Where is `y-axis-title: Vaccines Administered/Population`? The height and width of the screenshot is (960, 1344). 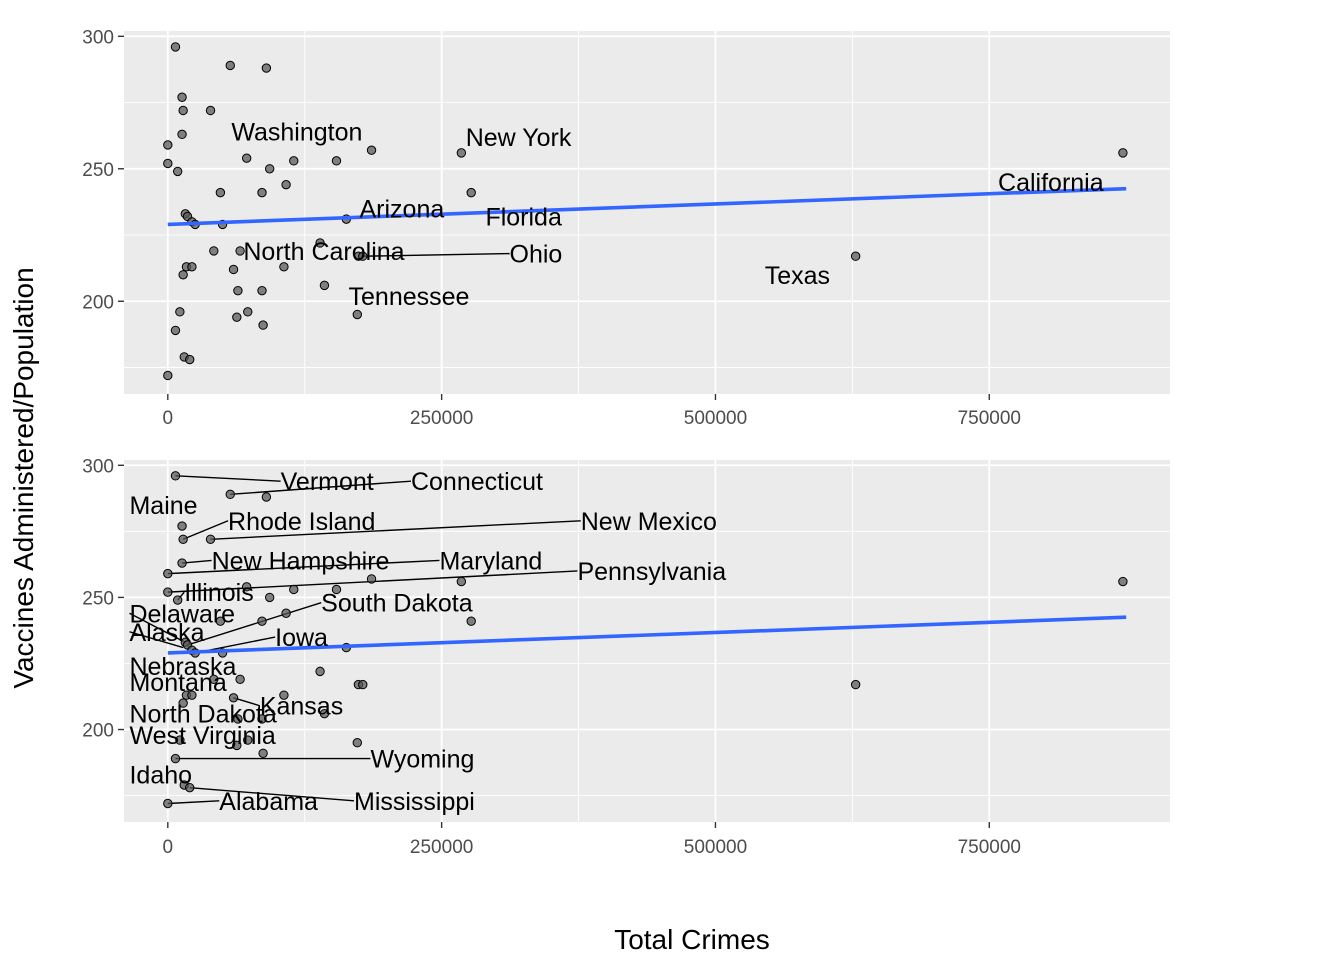
y-axis-title: Vaccines Administered/Population is located at coordinates (23, 477).